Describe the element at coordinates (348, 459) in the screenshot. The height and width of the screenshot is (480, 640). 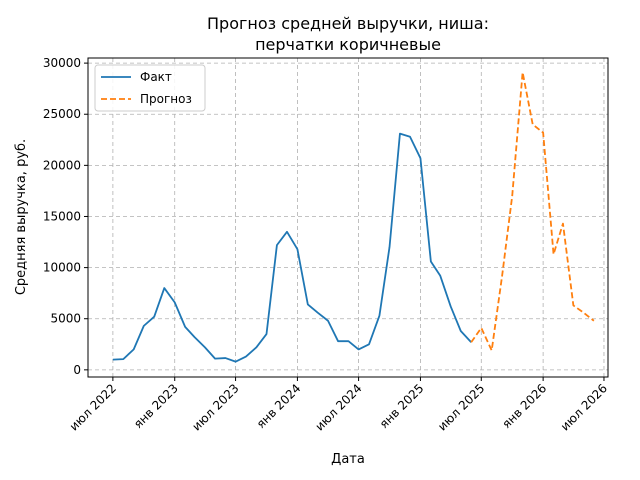
I see `x-axis-label: Дата` at that location.